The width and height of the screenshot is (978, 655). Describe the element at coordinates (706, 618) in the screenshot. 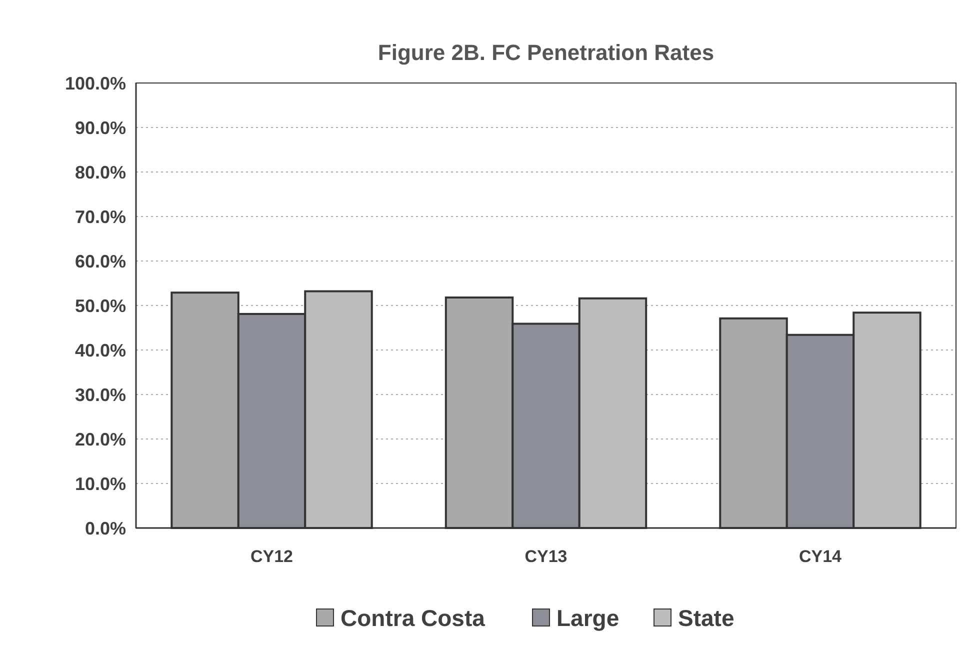

I see `legend-label: State` at that location.